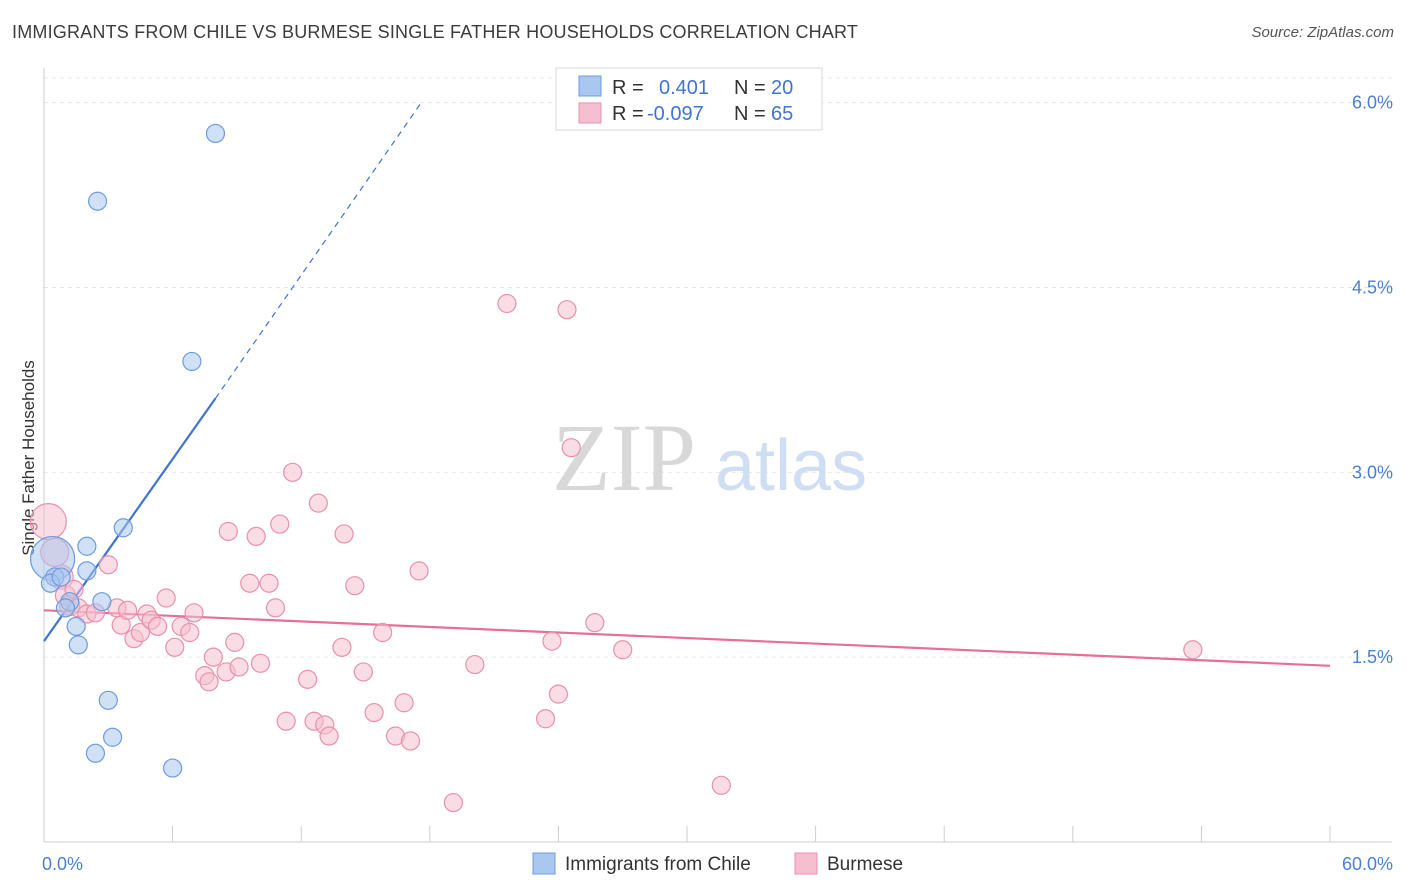 The image size is (1406, 892). Describe the element at coordinates (544, 863) in the screenshot. I see `bottom-legend-swatch-chile` at that location.